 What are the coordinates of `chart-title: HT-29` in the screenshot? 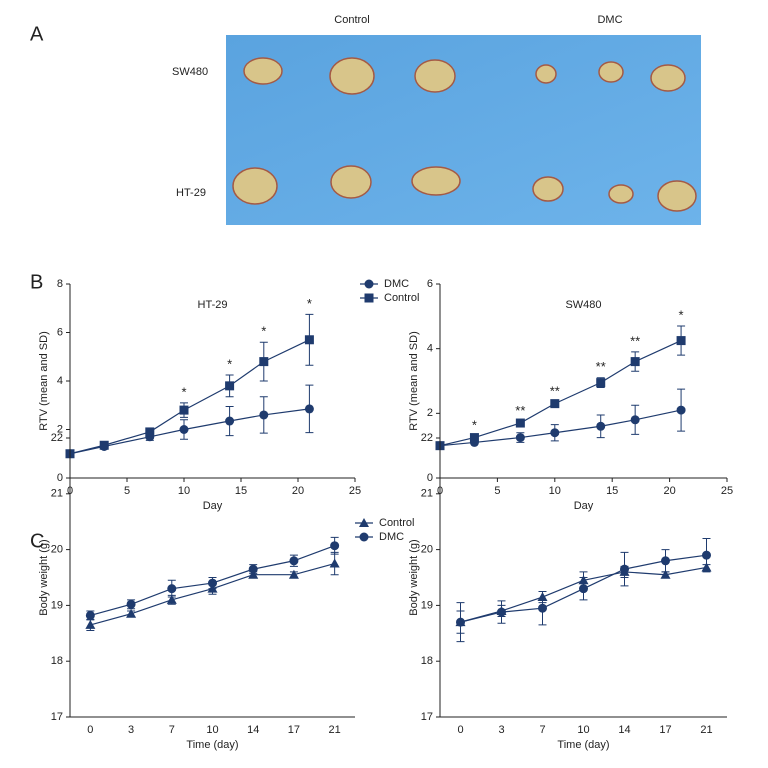 It's located at (213, 305).